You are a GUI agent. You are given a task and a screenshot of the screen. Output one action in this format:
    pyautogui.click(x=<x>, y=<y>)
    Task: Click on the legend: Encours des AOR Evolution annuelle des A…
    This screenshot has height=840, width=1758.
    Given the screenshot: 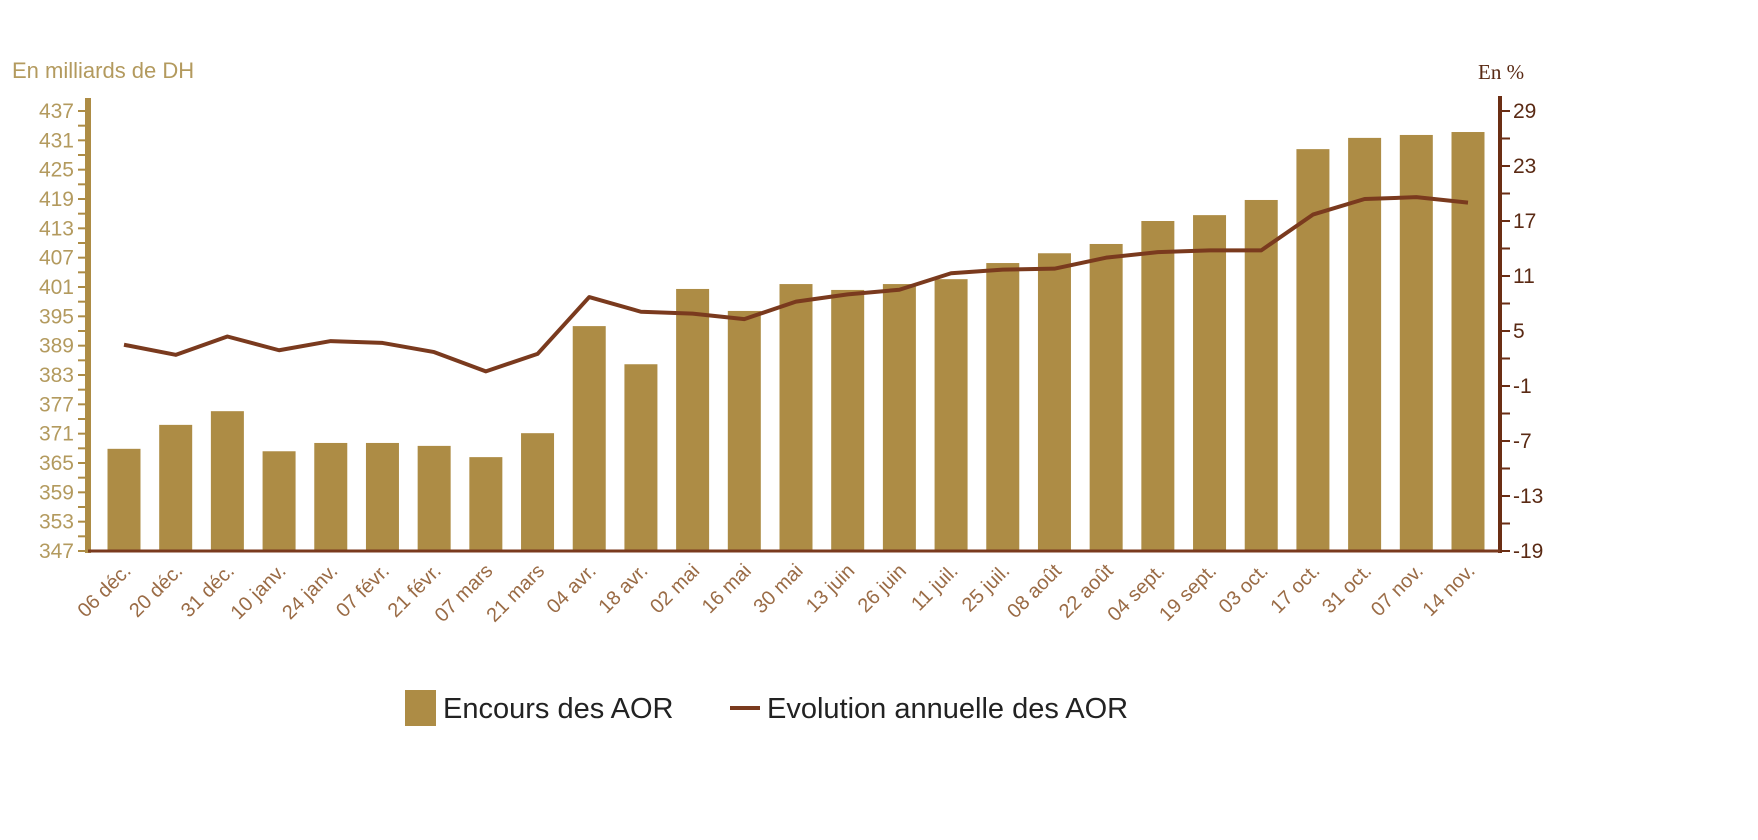 What is the action you would take?
    pyautogui.click(x=766, y=708)
    